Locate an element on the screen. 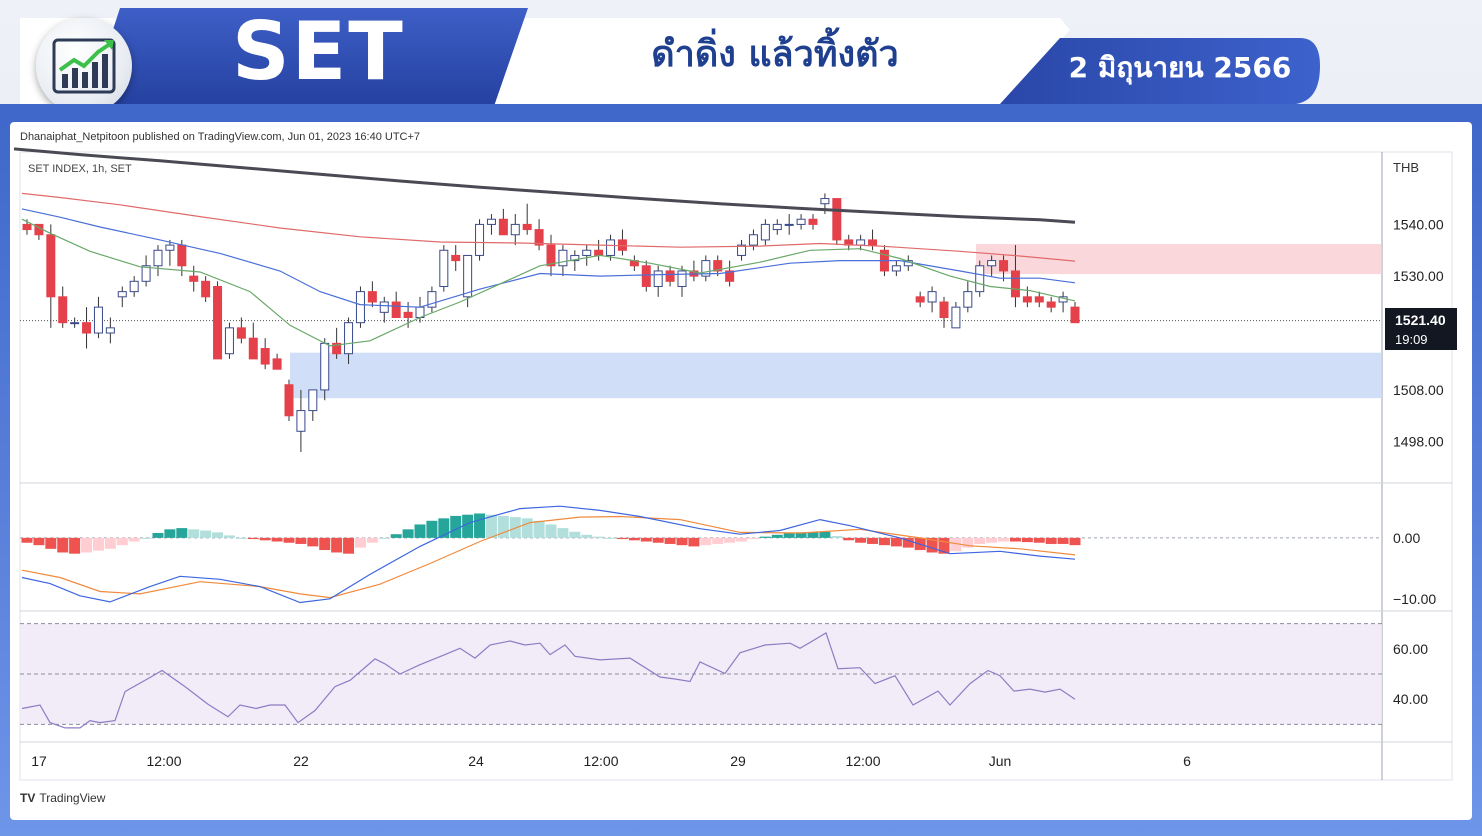 The height and width of the screenshot is (836, 1482). time-tick-label: 6 is located at coordinates (1187, 761).